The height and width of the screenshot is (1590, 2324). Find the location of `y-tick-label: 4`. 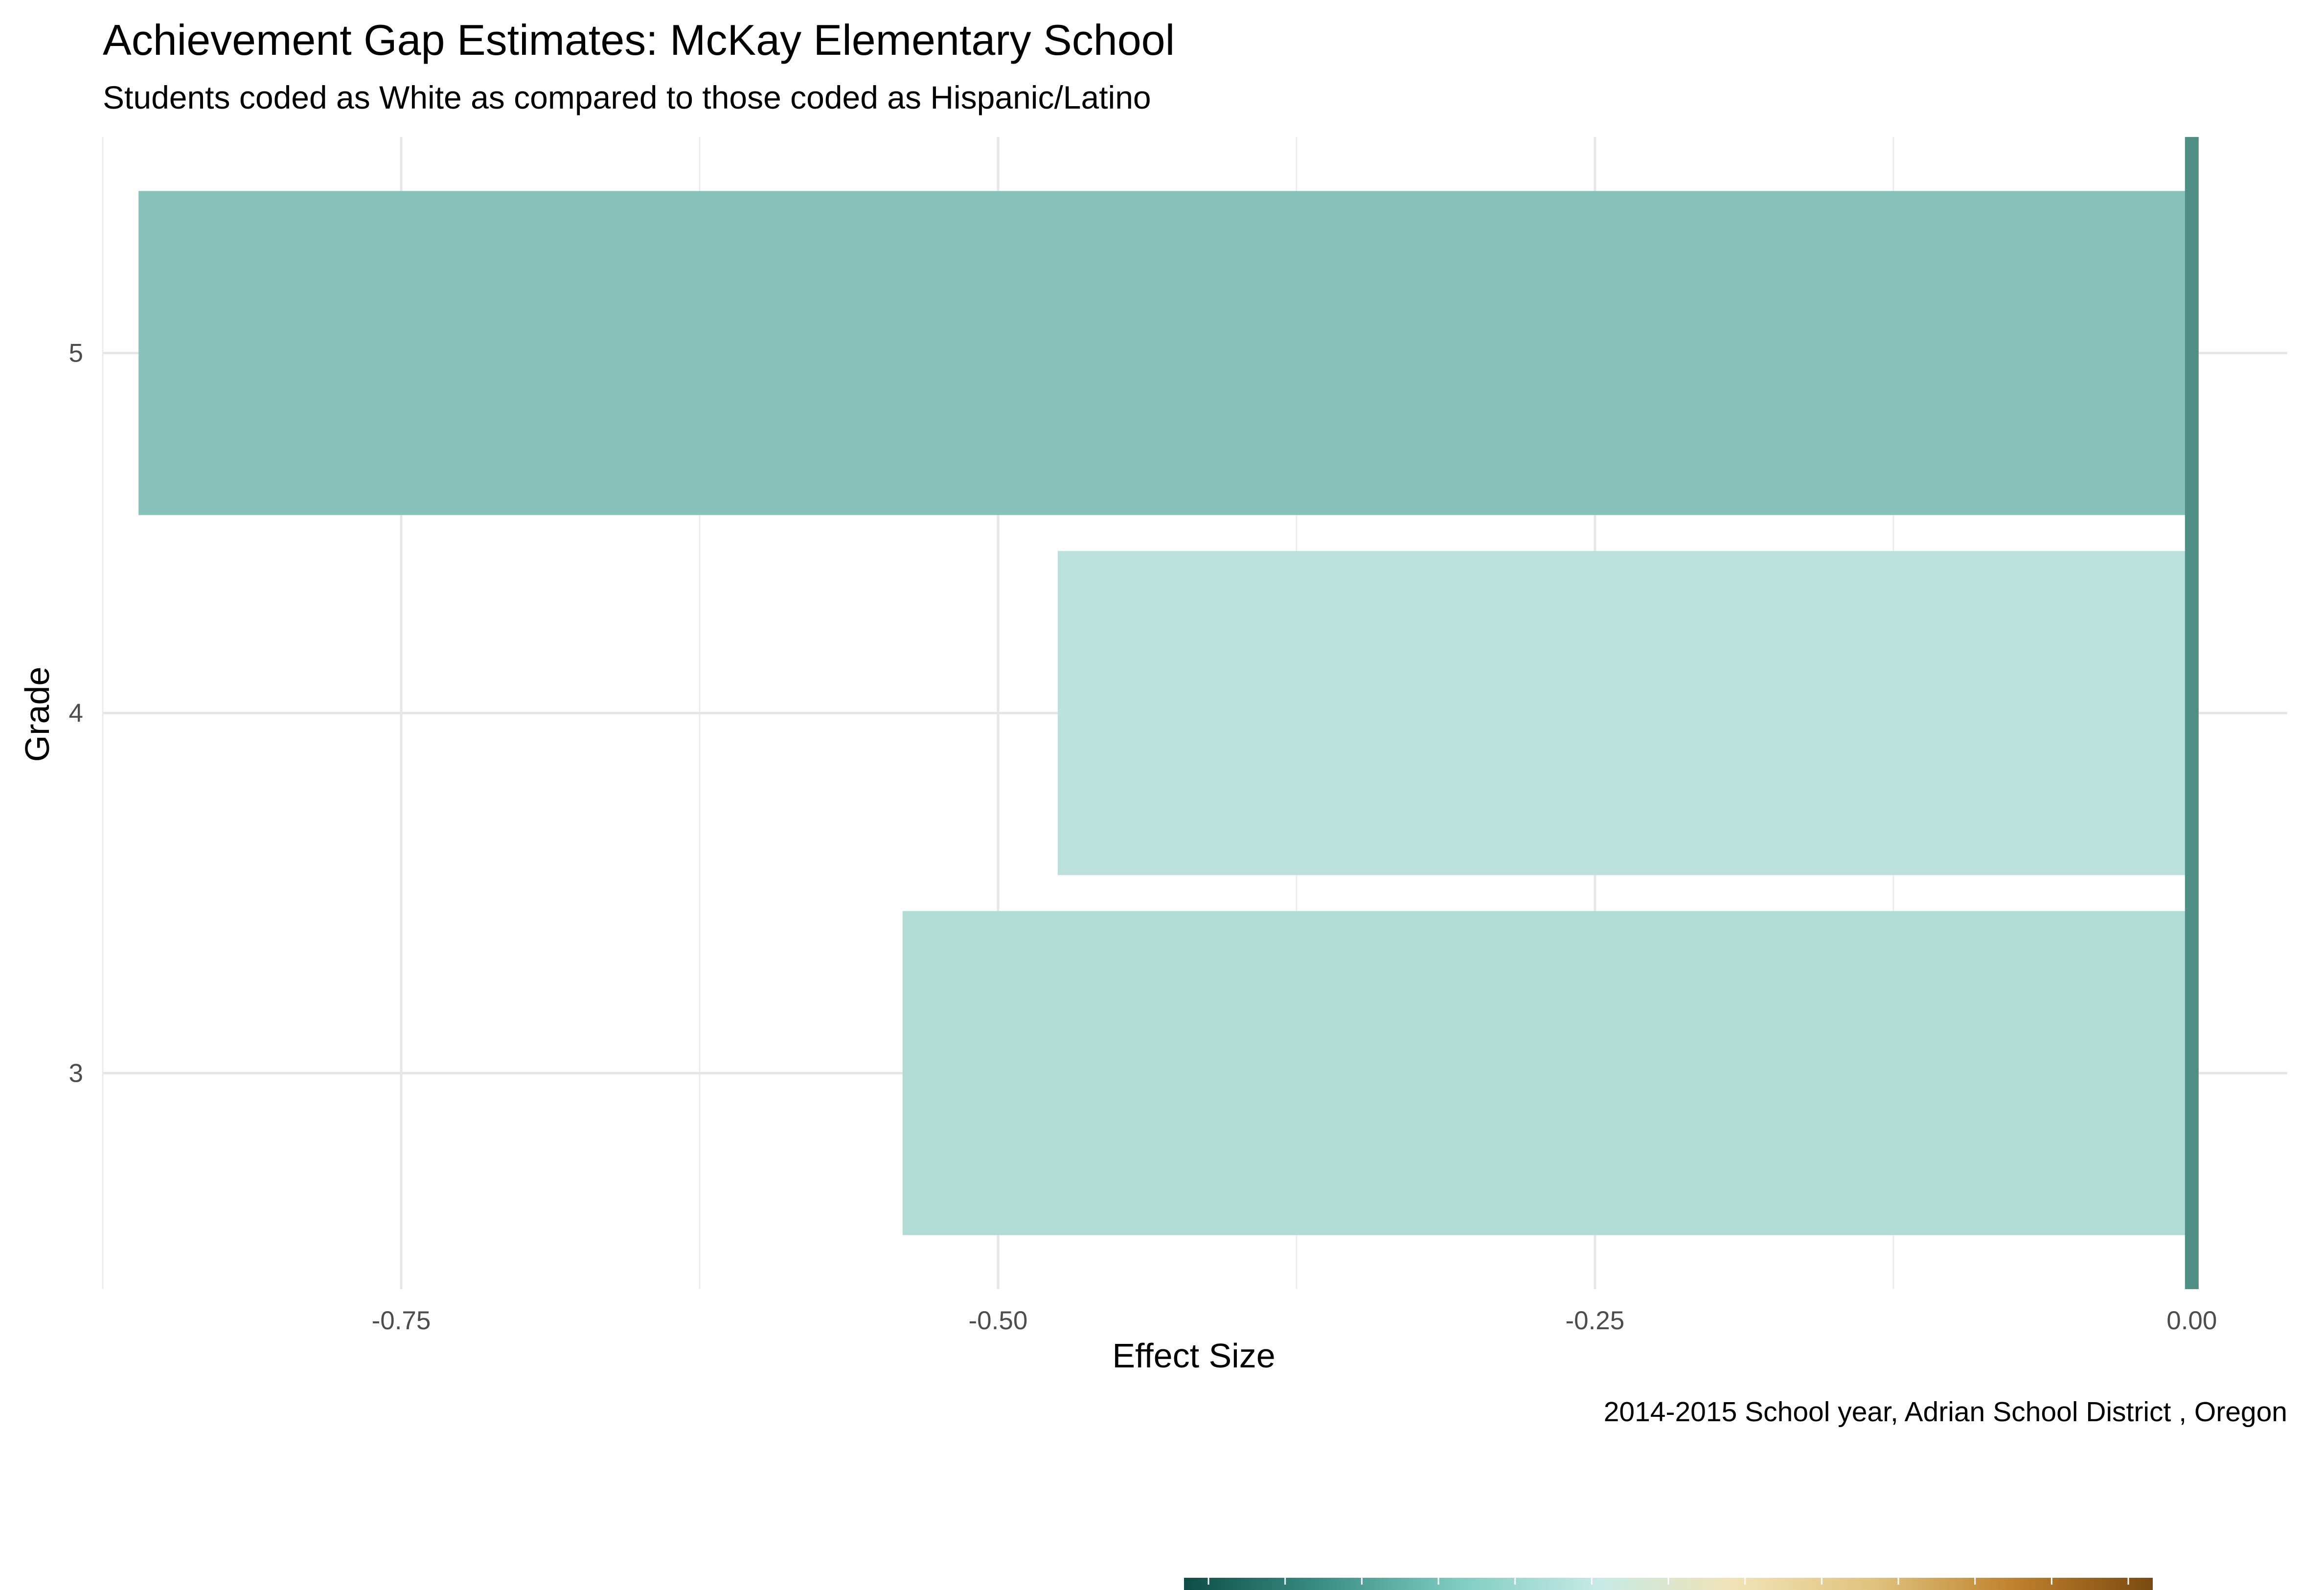

y-tick-label: 4 is located at coordinates (76, 713).